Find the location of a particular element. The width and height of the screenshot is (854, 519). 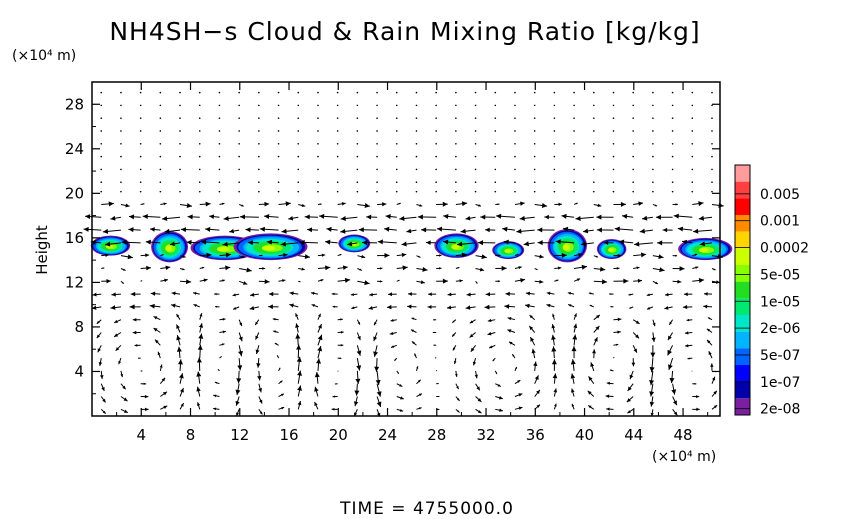

cloud-contour is located at coordinates (703, 250).